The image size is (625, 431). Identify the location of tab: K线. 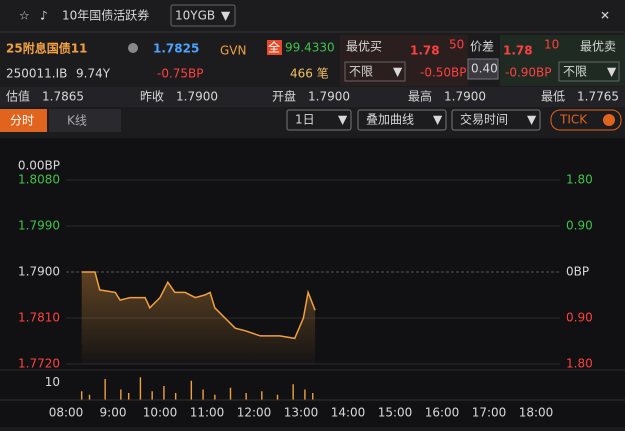
(77, 121).